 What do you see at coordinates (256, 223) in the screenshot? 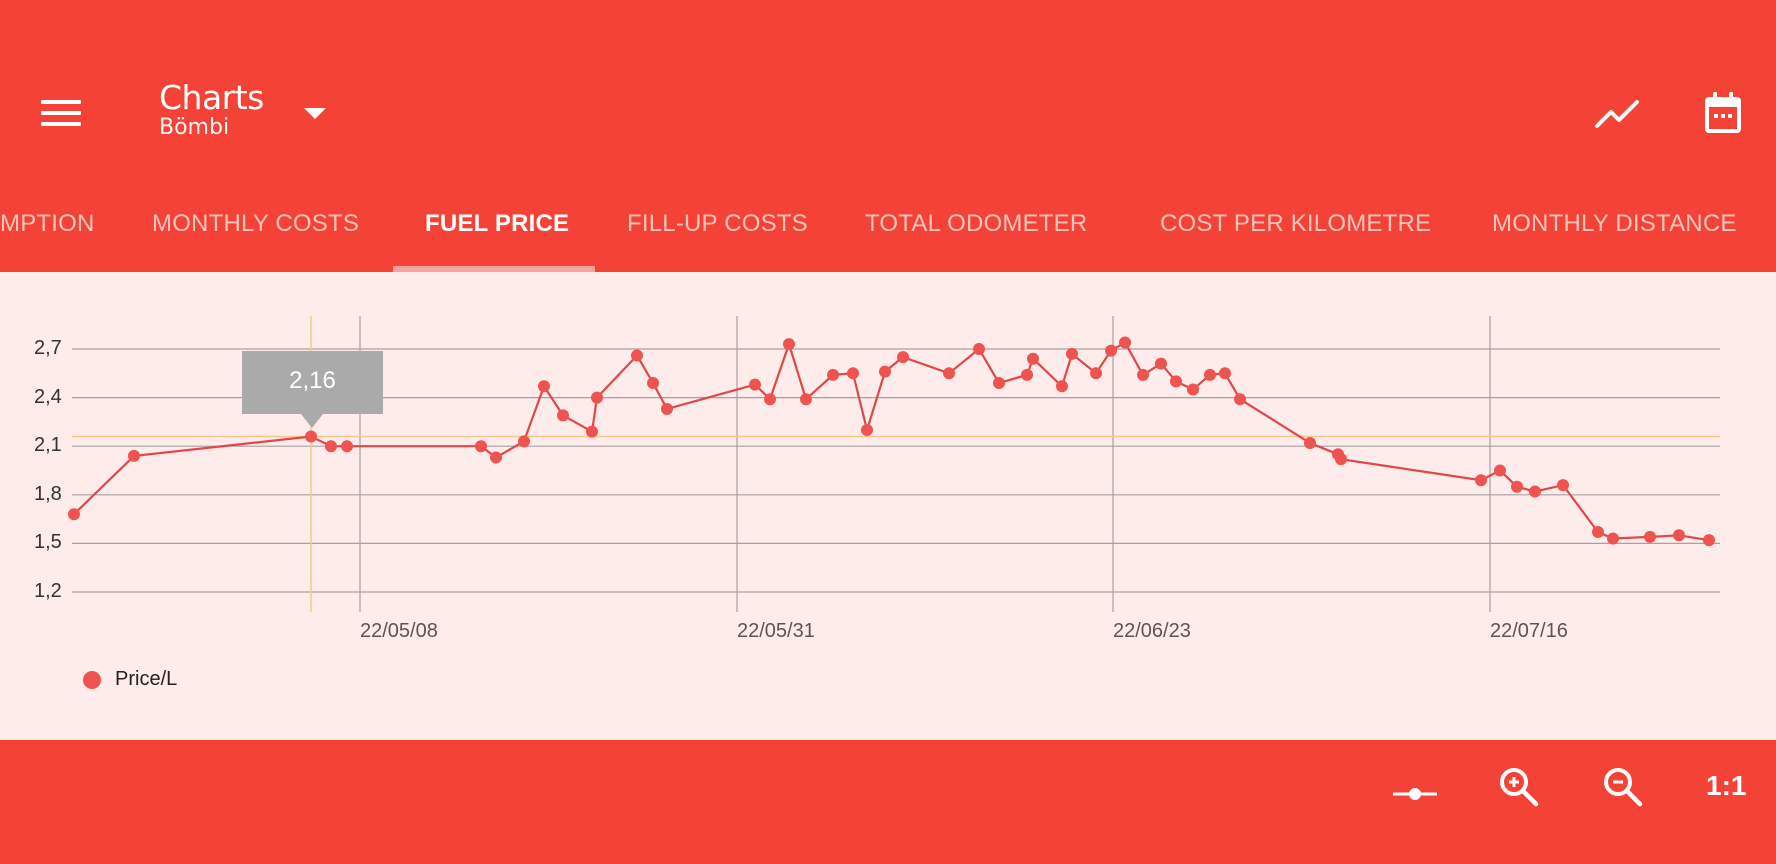
I see `tab-monthly-costs: MONTHLY COSTS` at bounding box center [256, 223].